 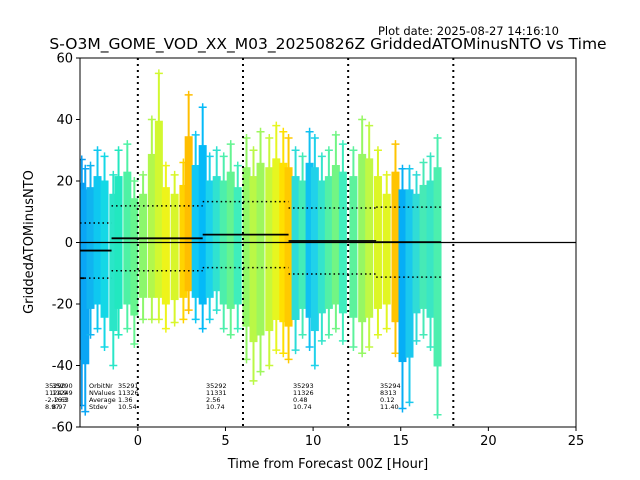 I want to click on partial-stat-tail-2: 3, so click(x=65, y=400).